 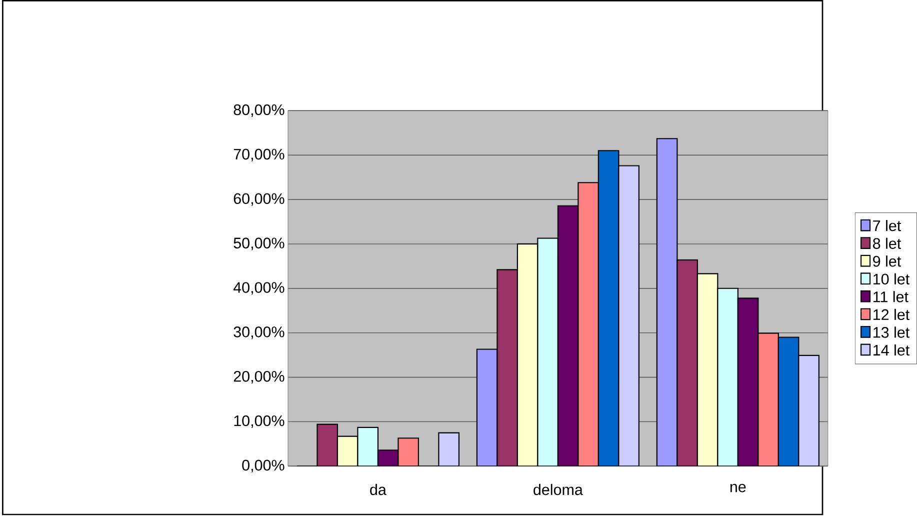 I want to click on x-tick-label: da, so click(x=378, y=490).